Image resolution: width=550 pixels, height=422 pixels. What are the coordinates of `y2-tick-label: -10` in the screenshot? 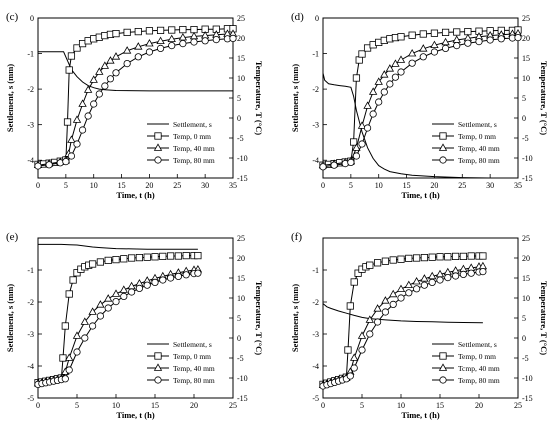 It's located at (242, 378).